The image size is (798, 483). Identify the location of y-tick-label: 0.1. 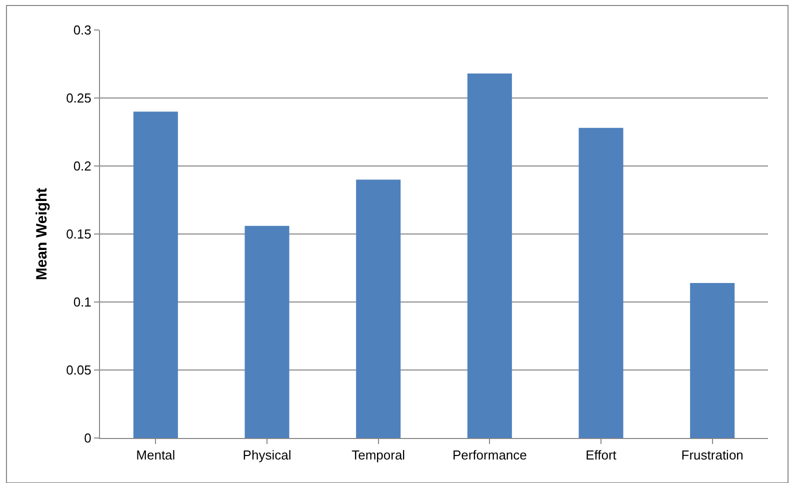
(82, 302).